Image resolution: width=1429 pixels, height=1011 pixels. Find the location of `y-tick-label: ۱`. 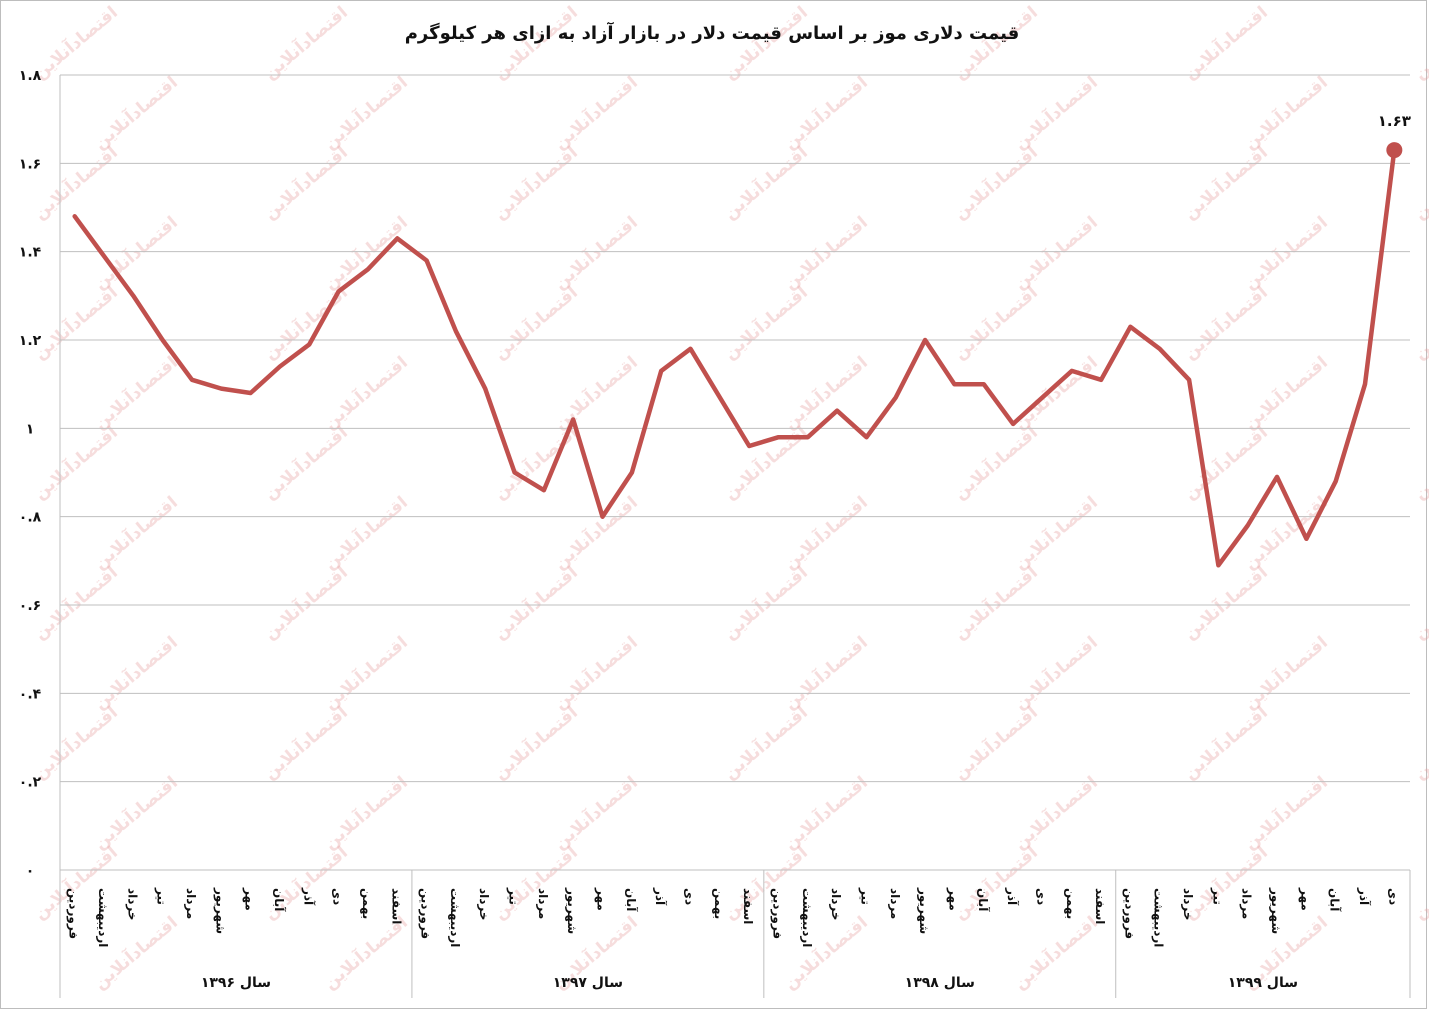

y-tick-label: ۱ is located at coordinates (30, 429).